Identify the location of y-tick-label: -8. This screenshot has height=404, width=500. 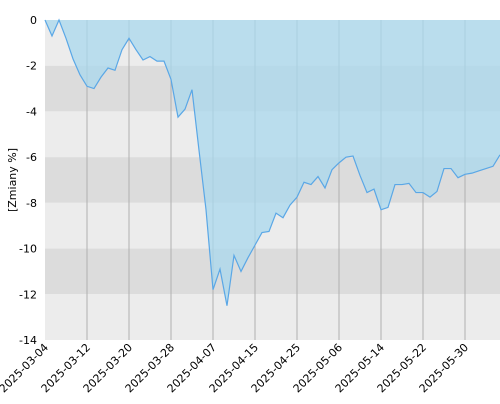
(31, 203).